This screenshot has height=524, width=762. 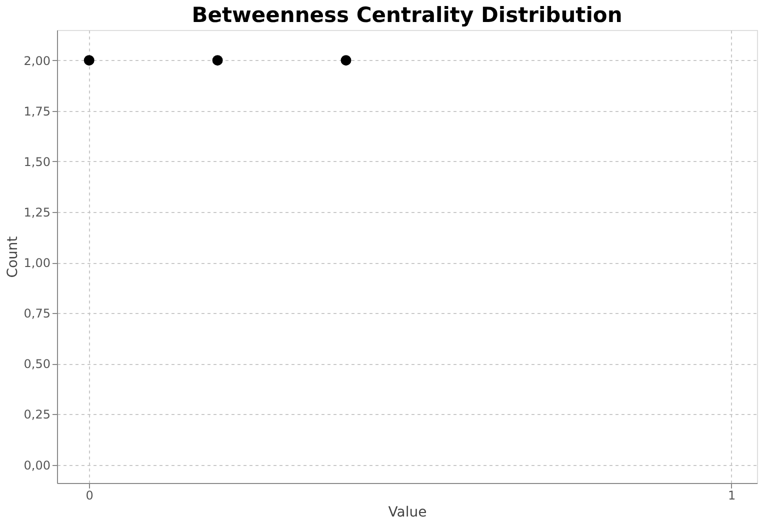 I want to click on y-axis-title: Count, so click(x=12, y=257).